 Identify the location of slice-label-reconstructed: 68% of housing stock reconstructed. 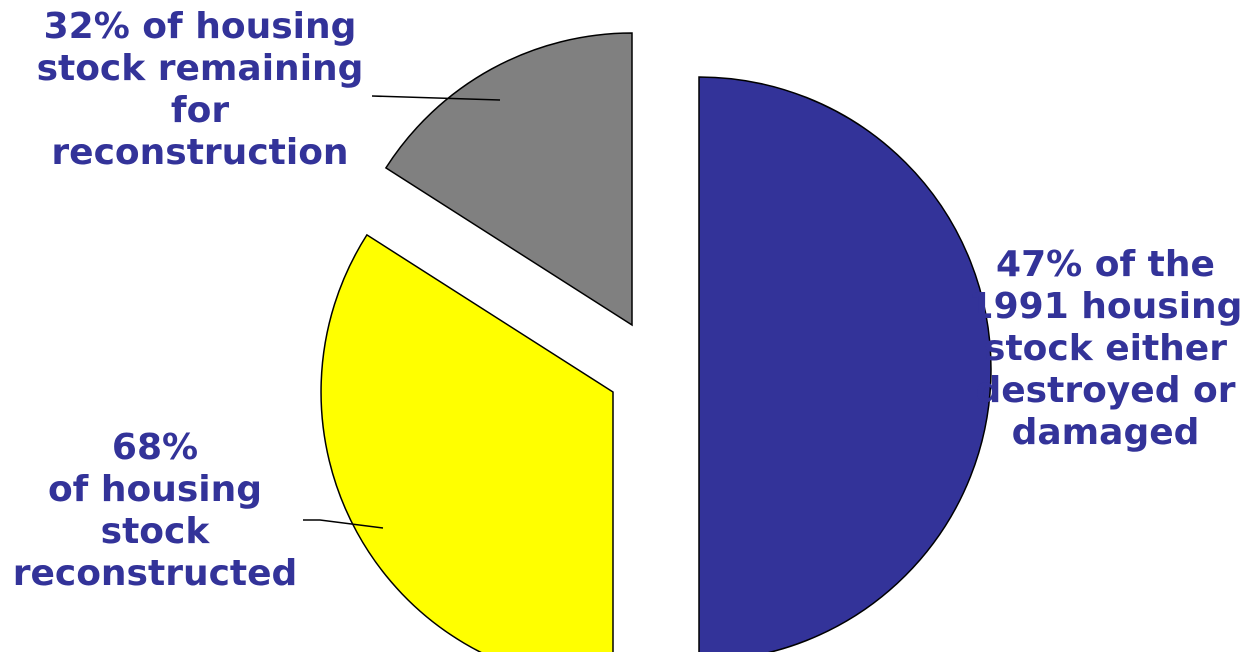
(155, 511).